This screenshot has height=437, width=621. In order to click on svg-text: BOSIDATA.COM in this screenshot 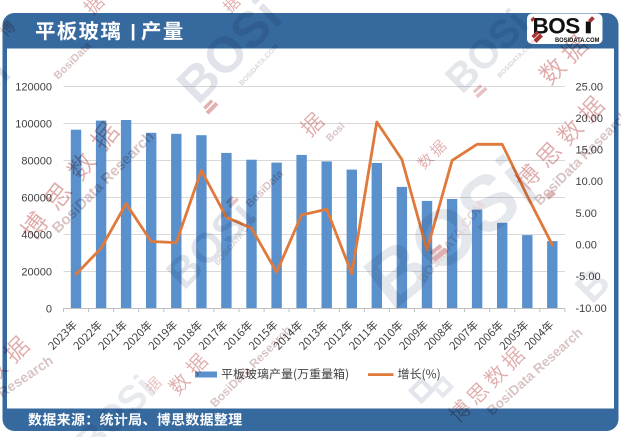, I will do `click(577, 41)`.